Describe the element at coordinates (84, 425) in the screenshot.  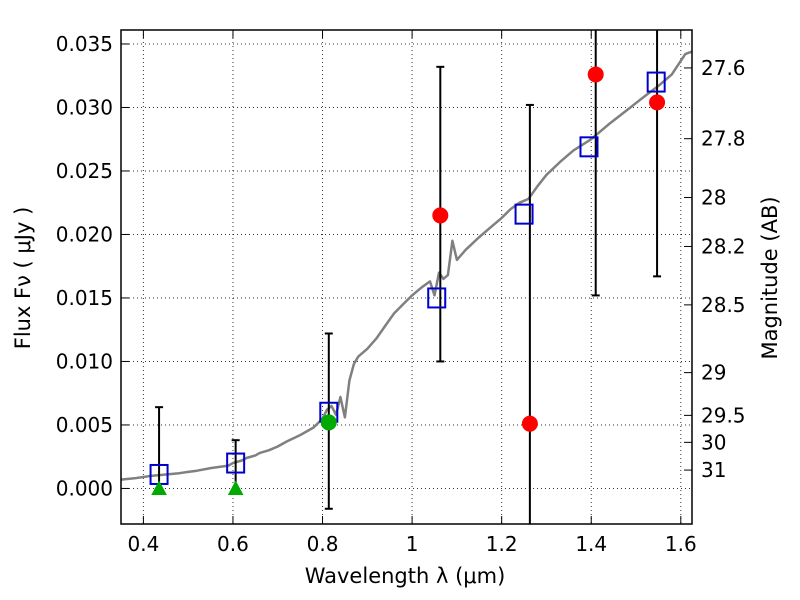
I see `y-tick-label: 0.005` at that location.